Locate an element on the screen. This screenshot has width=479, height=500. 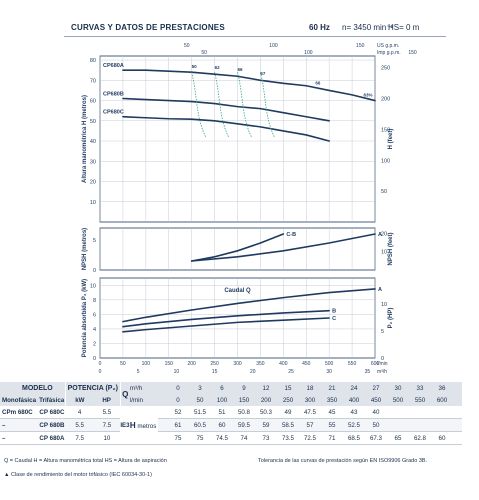
power-y-tick-label: 4 is located at coordinates (94, 330).